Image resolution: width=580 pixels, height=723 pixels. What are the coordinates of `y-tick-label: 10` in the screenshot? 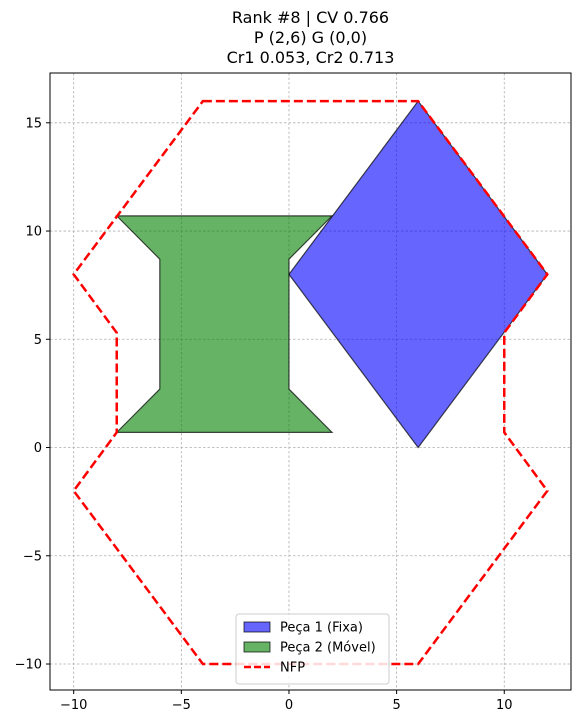 It's located at (33, 232).